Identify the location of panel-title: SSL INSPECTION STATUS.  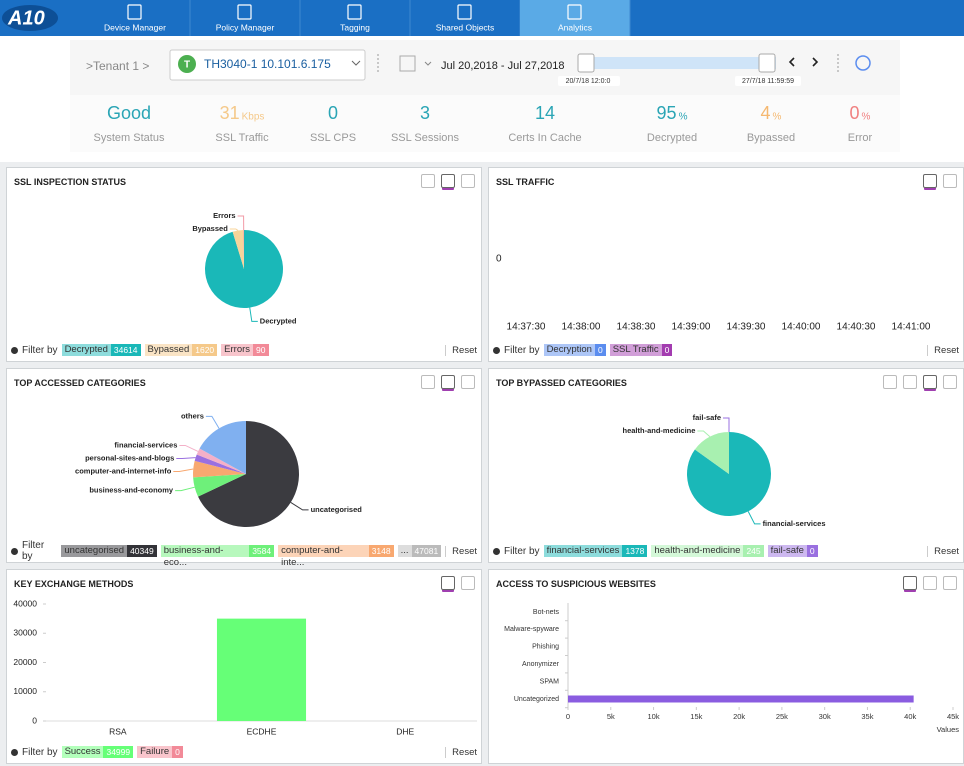
(70, 182).